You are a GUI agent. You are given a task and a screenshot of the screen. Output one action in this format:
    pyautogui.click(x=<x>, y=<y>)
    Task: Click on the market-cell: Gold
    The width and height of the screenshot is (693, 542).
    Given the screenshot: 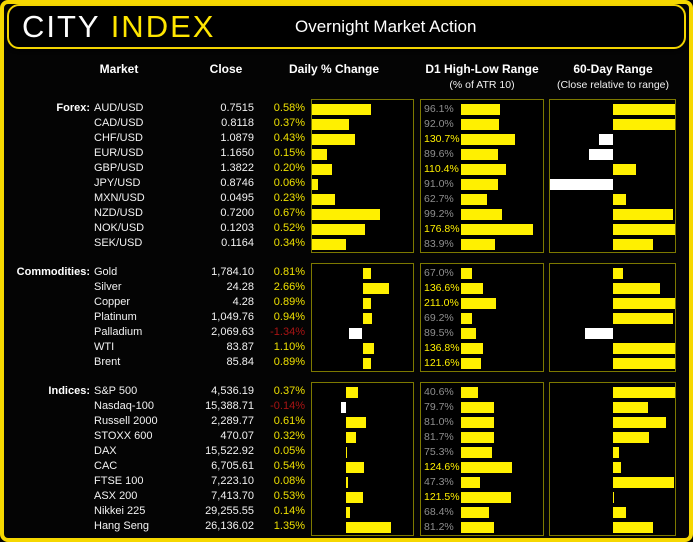 What is the action you would take?
    pyautogui.click(x=106, y=272)
    